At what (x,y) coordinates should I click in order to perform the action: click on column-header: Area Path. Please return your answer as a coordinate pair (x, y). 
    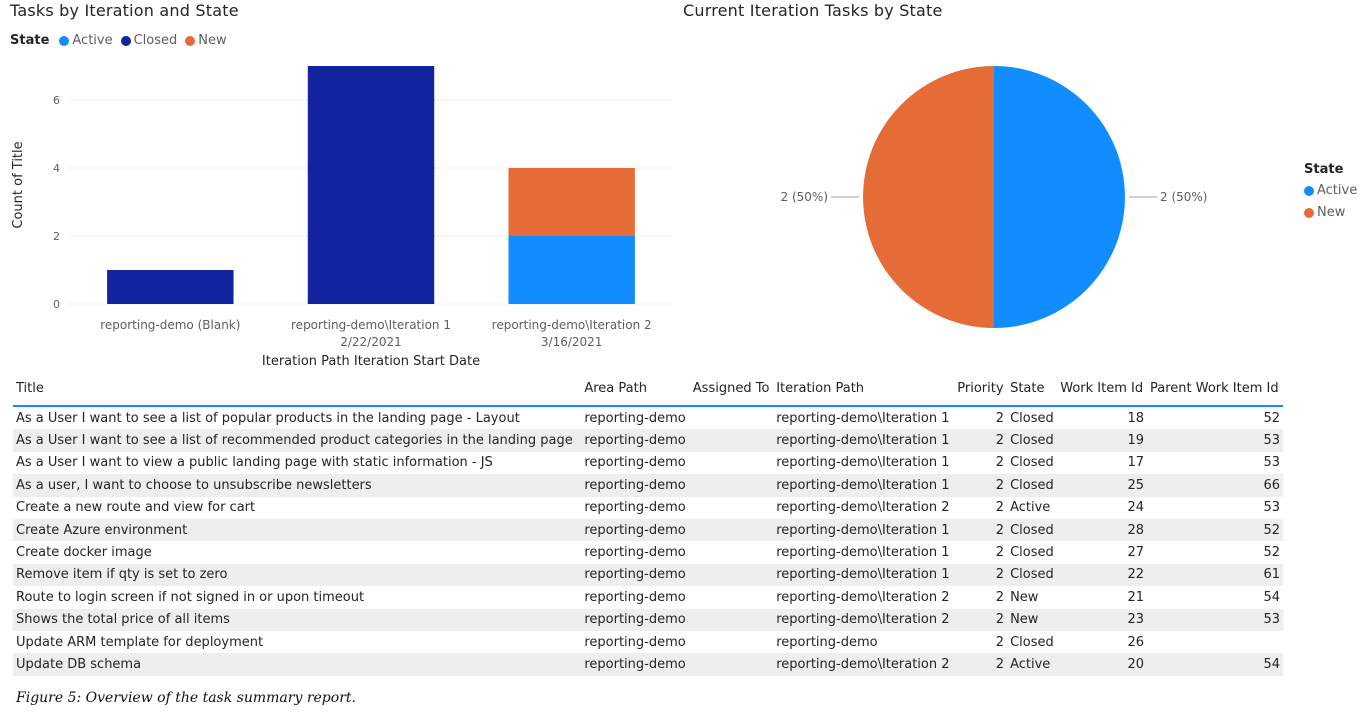
    Looking at the image, I should click on (635, 392).